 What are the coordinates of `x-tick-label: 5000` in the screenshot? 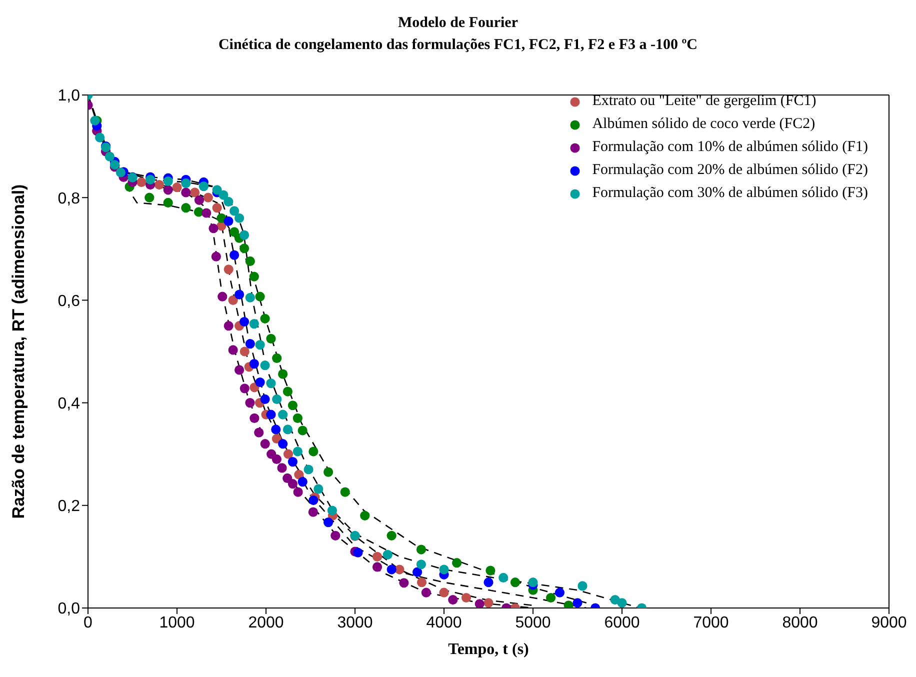 It's located at (533, 623).